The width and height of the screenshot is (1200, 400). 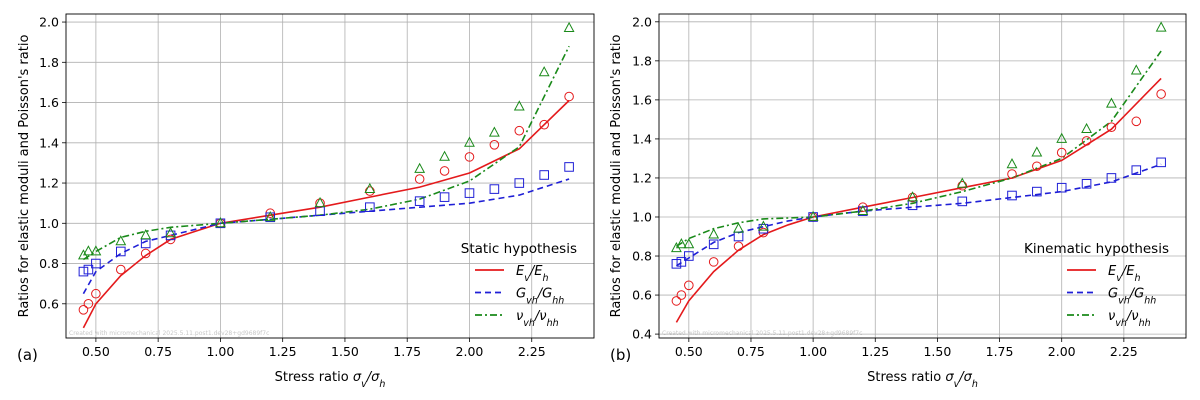 I want to click on y-tick-label: 1.8, so click(x=49, y=62).